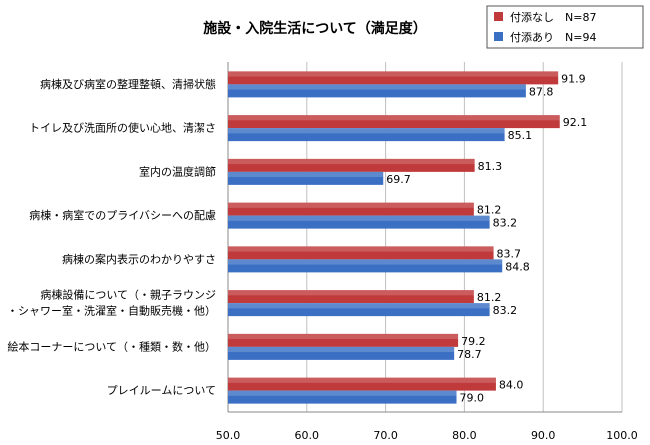  What do you see at coordinates (575, 122) in the screenshot?
I see `data-label-series-0: 92.1` at bounding box center [575, 122].